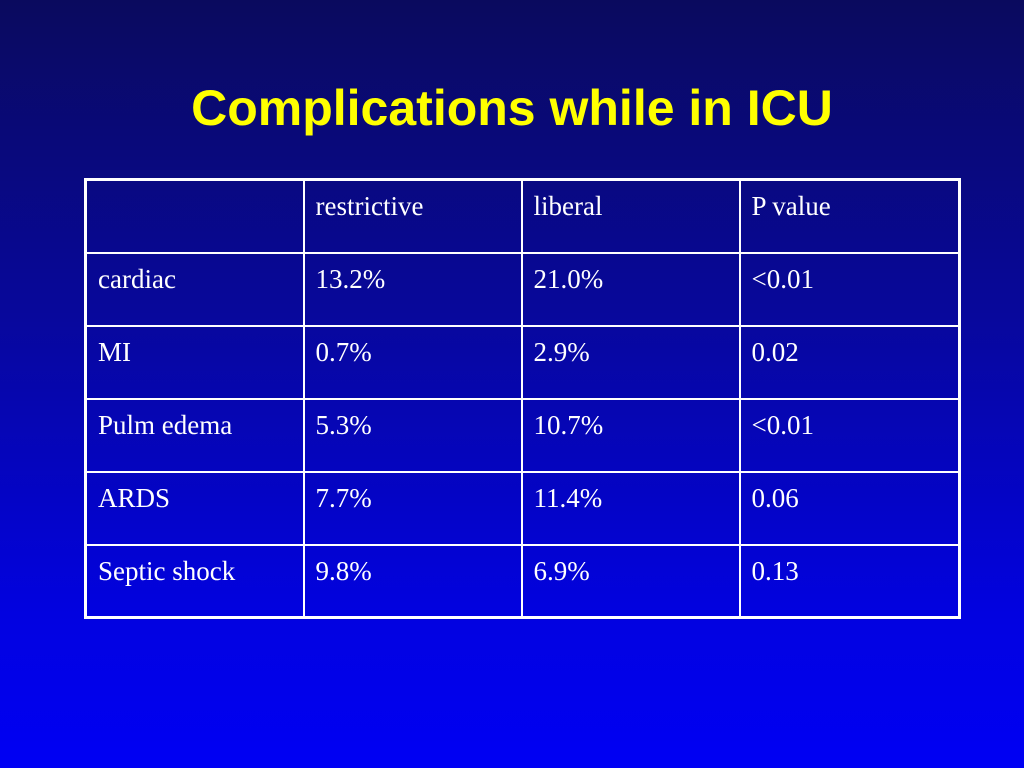 The image size is (1024, 768). Describe the element at coordinates (194, 362) in the screenshot. I see `row-label: MI` at that location.